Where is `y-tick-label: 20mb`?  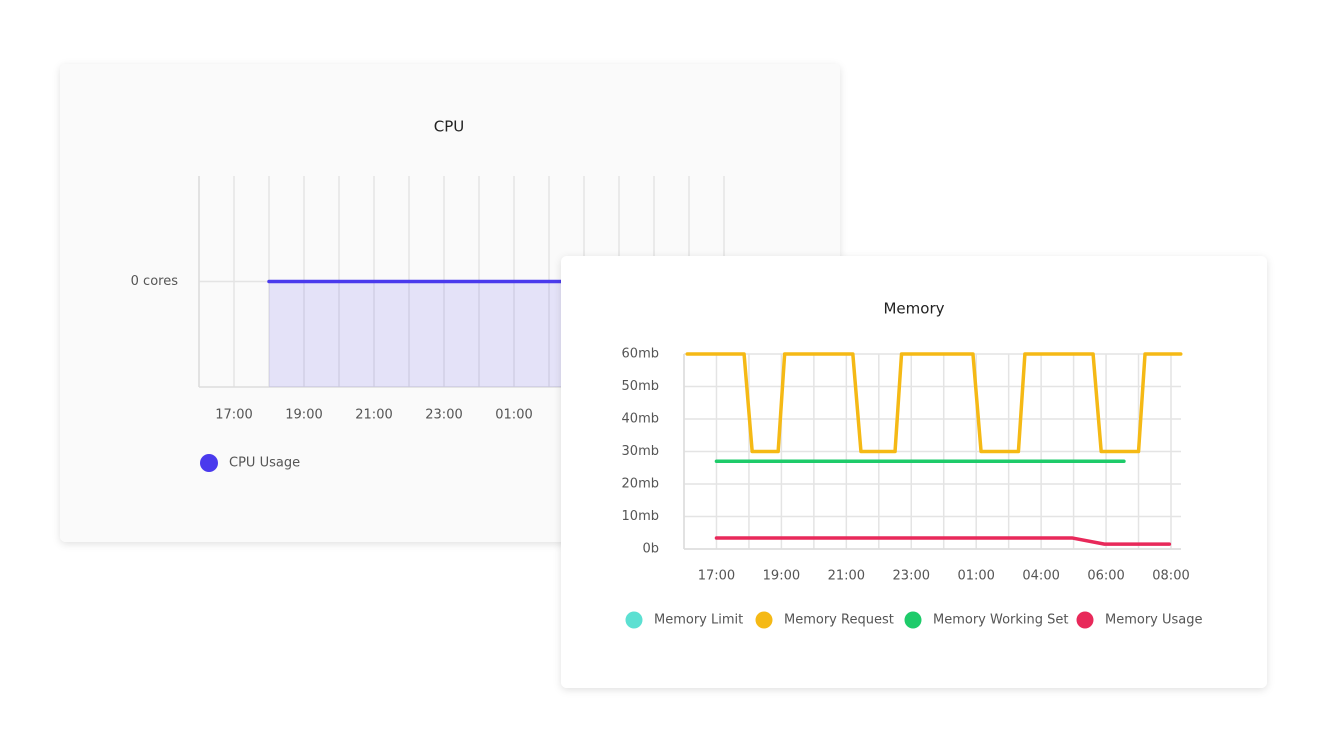
y-tick-label: 20mb is located at coordinates (640, 484).